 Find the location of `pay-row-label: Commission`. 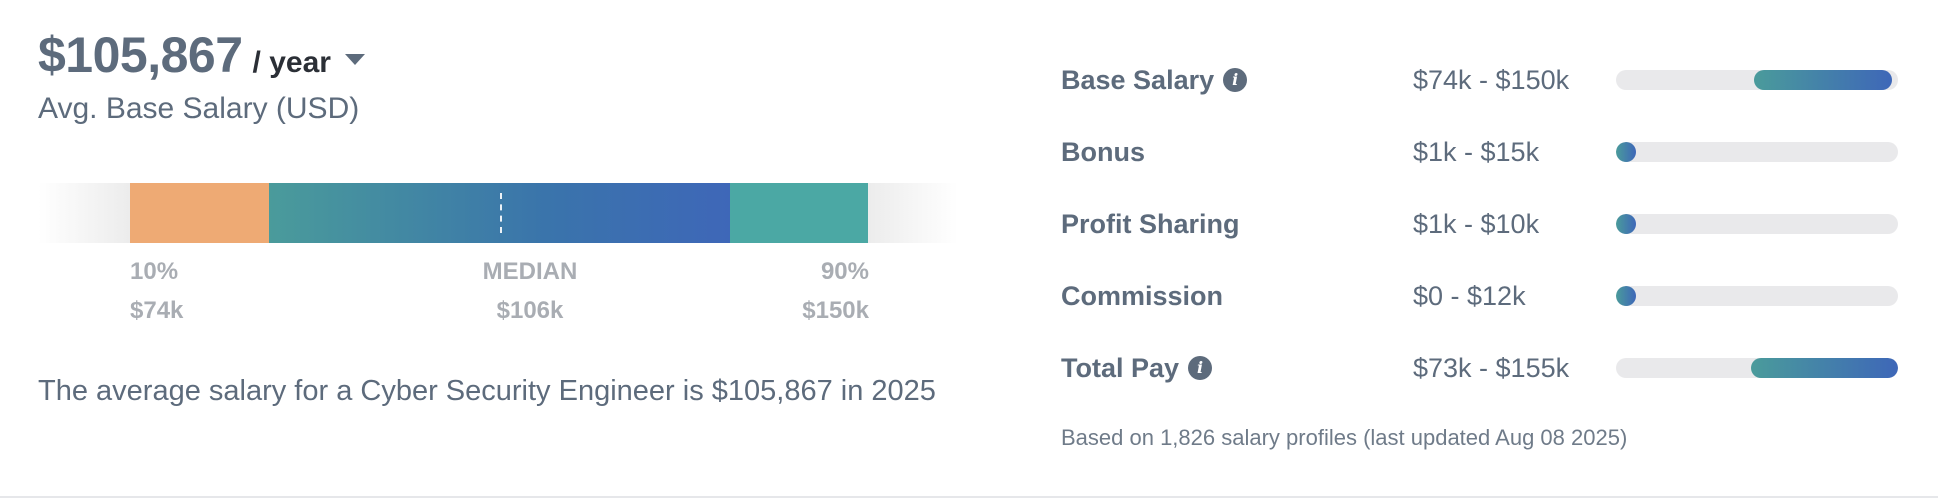

pay-row-label: Commission is located at coordinates (1142, 295).